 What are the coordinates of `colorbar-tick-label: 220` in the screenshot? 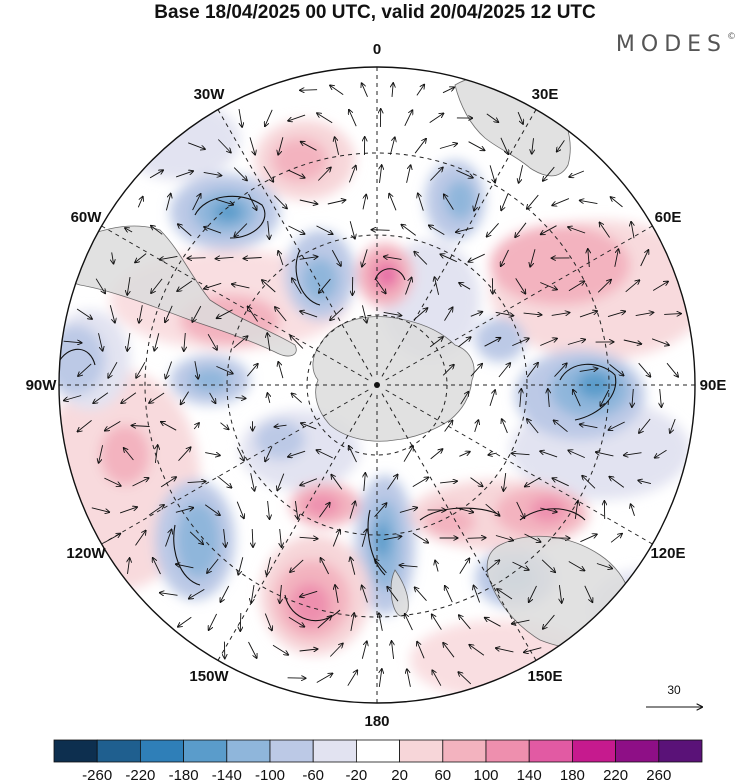 It's located at (615, 775).